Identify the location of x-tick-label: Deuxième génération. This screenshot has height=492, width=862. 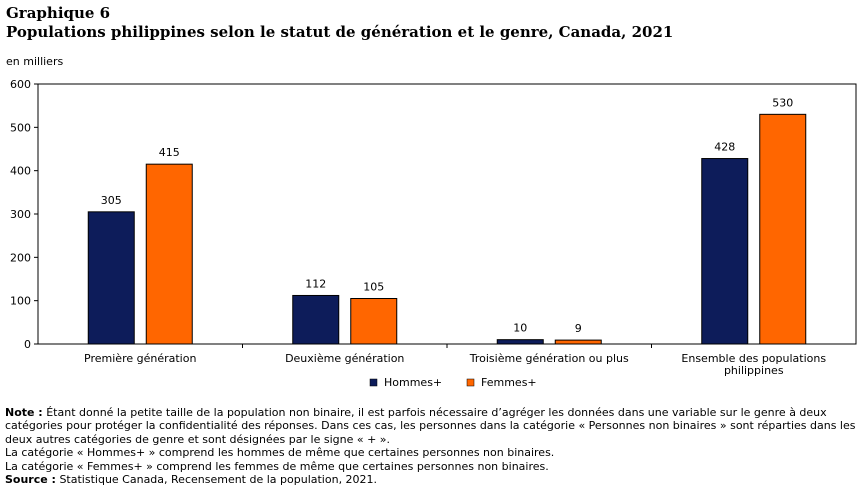
(344, 358).